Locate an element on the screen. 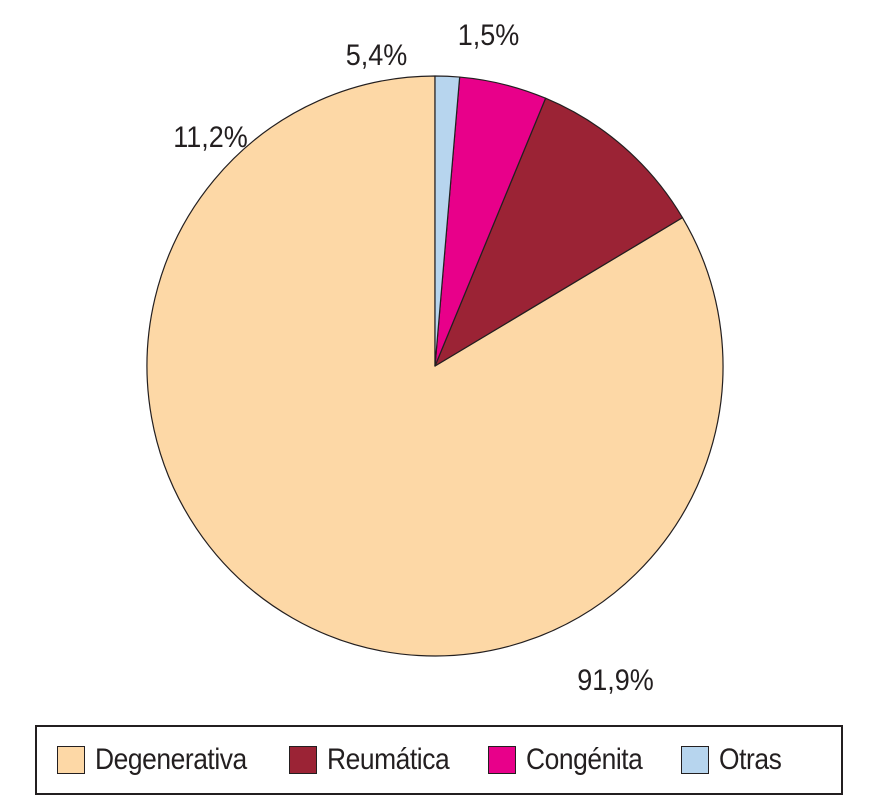  legend-swatch-congenita is located at coordinates (502, 760).